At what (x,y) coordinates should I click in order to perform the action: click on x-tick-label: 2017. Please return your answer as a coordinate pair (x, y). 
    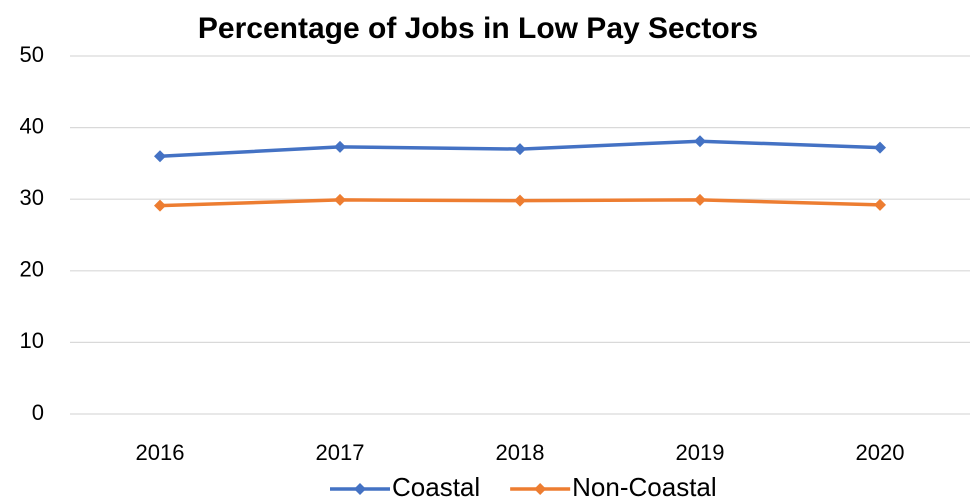
    Looking at the image, I should click on (340, 452).